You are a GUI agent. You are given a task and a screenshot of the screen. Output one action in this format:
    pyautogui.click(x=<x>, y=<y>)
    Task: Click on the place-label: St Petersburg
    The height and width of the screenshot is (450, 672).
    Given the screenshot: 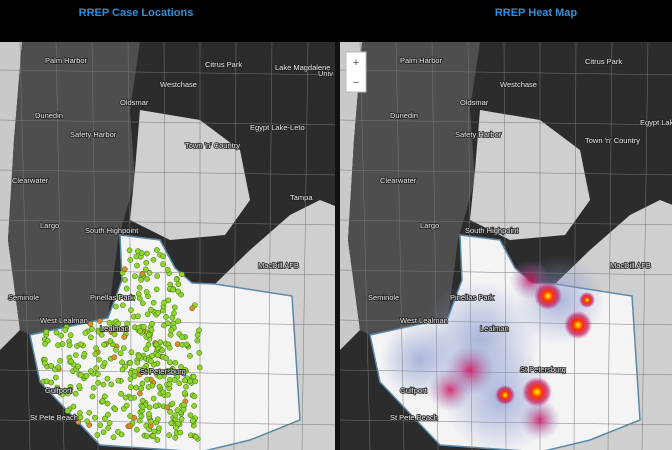 What is the action you would take?
    pyautogui.click(x=163, y=371)
    